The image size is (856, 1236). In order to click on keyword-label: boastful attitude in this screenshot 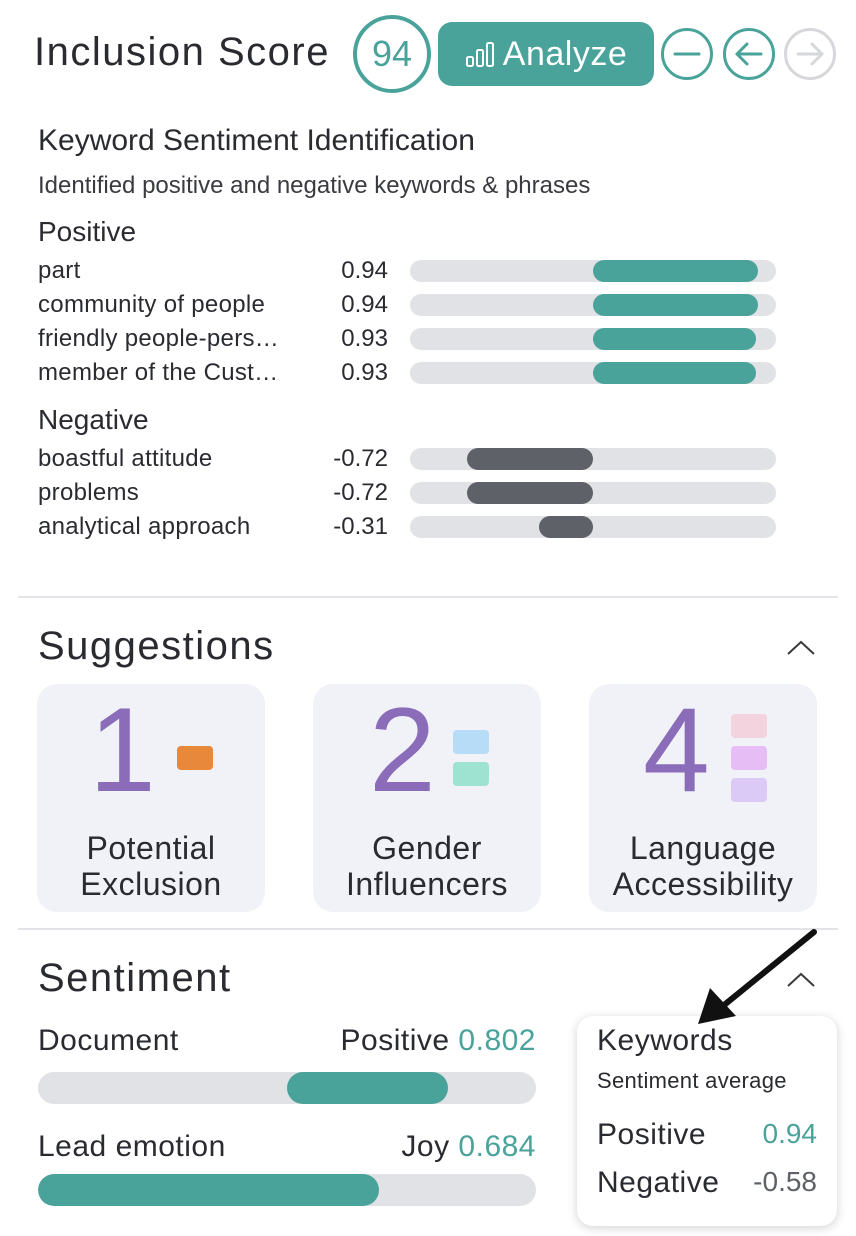, I will do `click(125, 458)`.